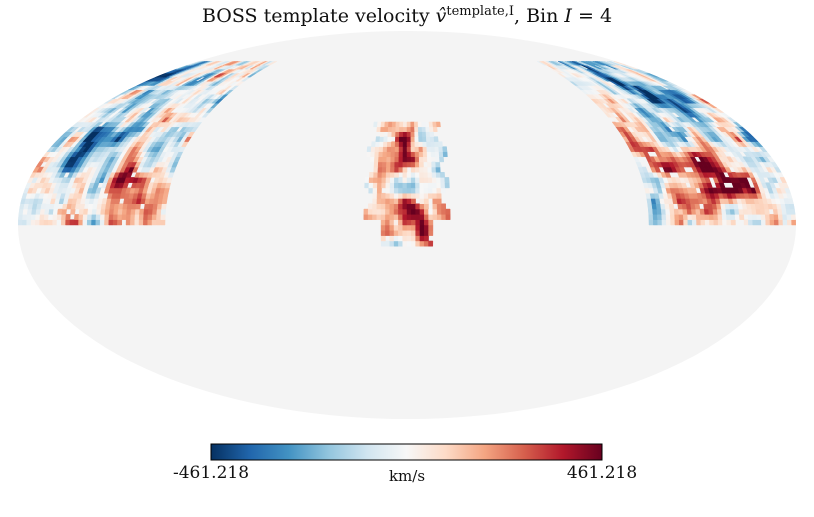  I want to click on footprint-NGC-right, so click(666, 143).